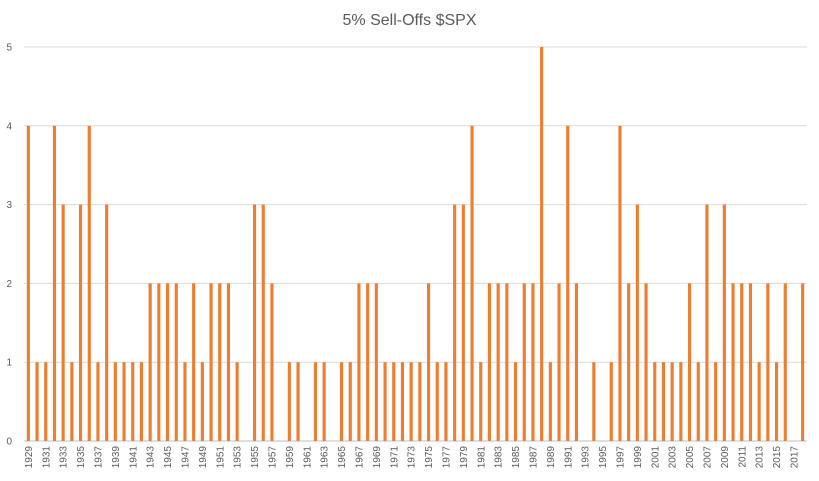 This screenshot has width=819, height=481. What do you see at coordinates (410, 20) in the screenshot?
I see `chart-title: 5% Sell-Offs $SPX` at bounding box center [410, 20].